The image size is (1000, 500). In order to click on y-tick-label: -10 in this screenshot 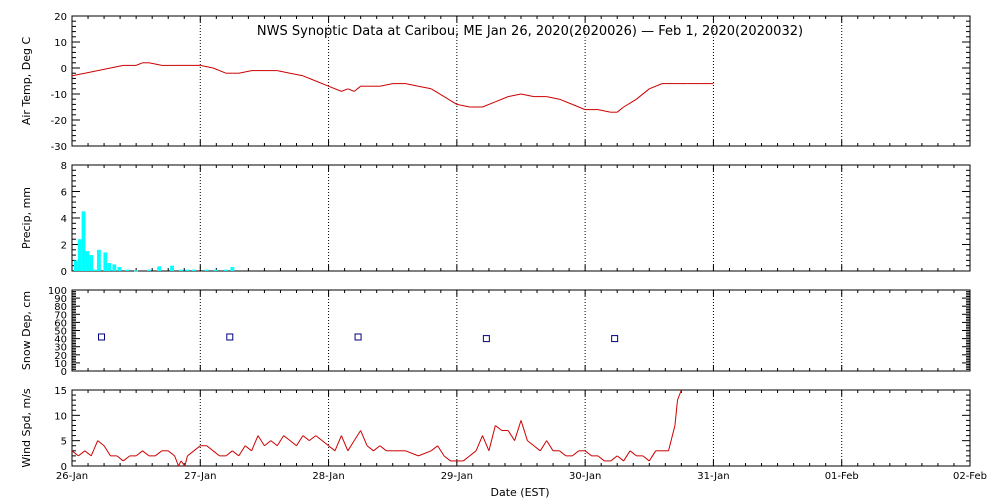, I will do `click(59, 95)`.